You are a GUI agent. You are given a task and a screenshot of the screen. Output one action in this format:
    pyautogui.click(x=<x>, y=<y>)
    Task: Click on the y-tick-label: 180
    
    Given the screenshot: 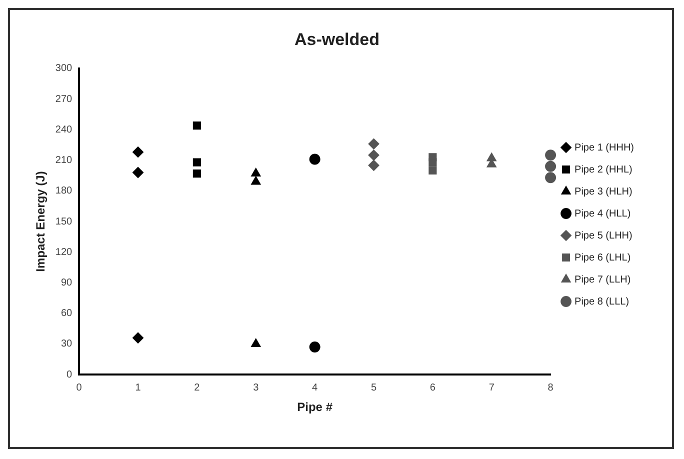 What is the action you would take?
    pyautogui.click(x=64, y=191)
    